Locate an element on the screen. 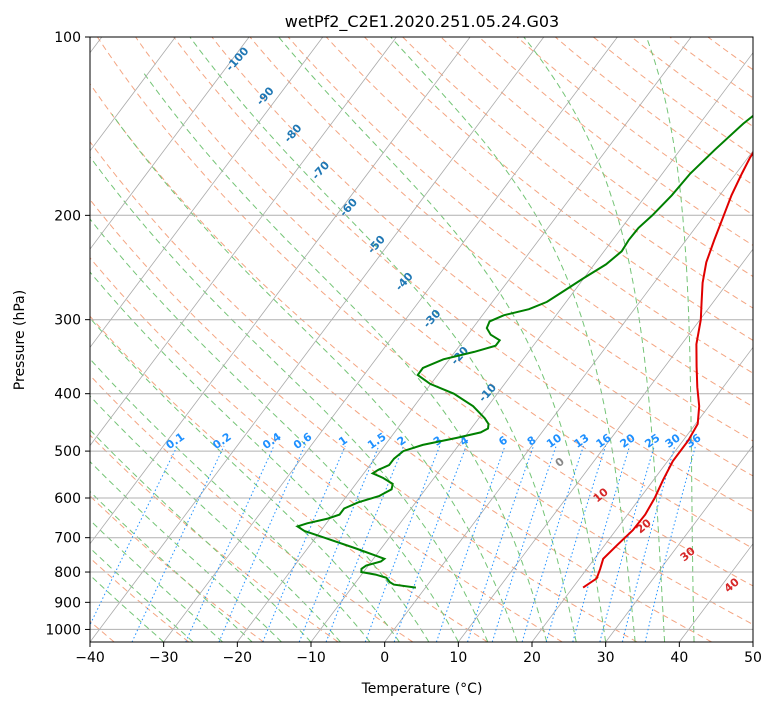  y-tick-label: 600 is located at coordinates (67, 499).